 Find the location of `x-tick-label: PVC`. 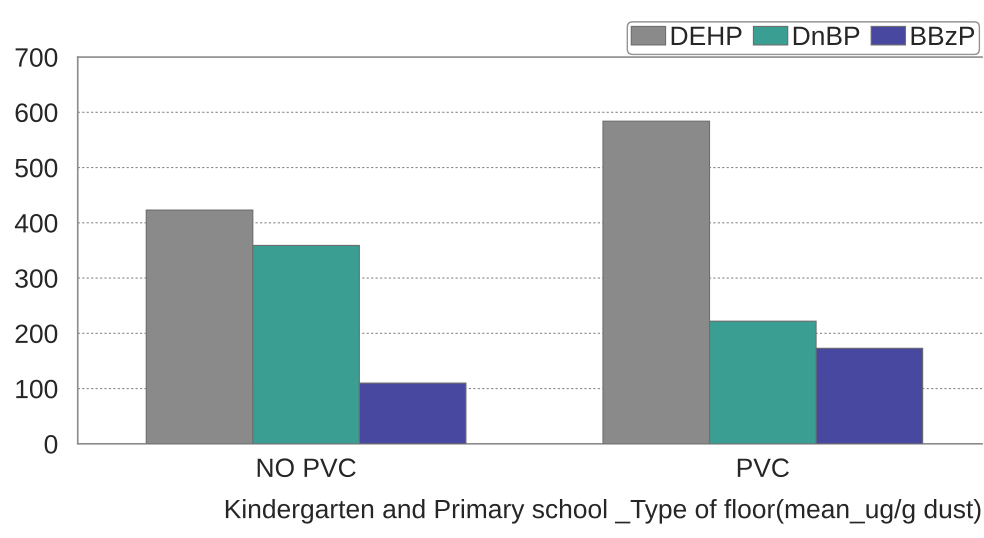

x-tick-label: PVC is located at coordinates (763, 468).